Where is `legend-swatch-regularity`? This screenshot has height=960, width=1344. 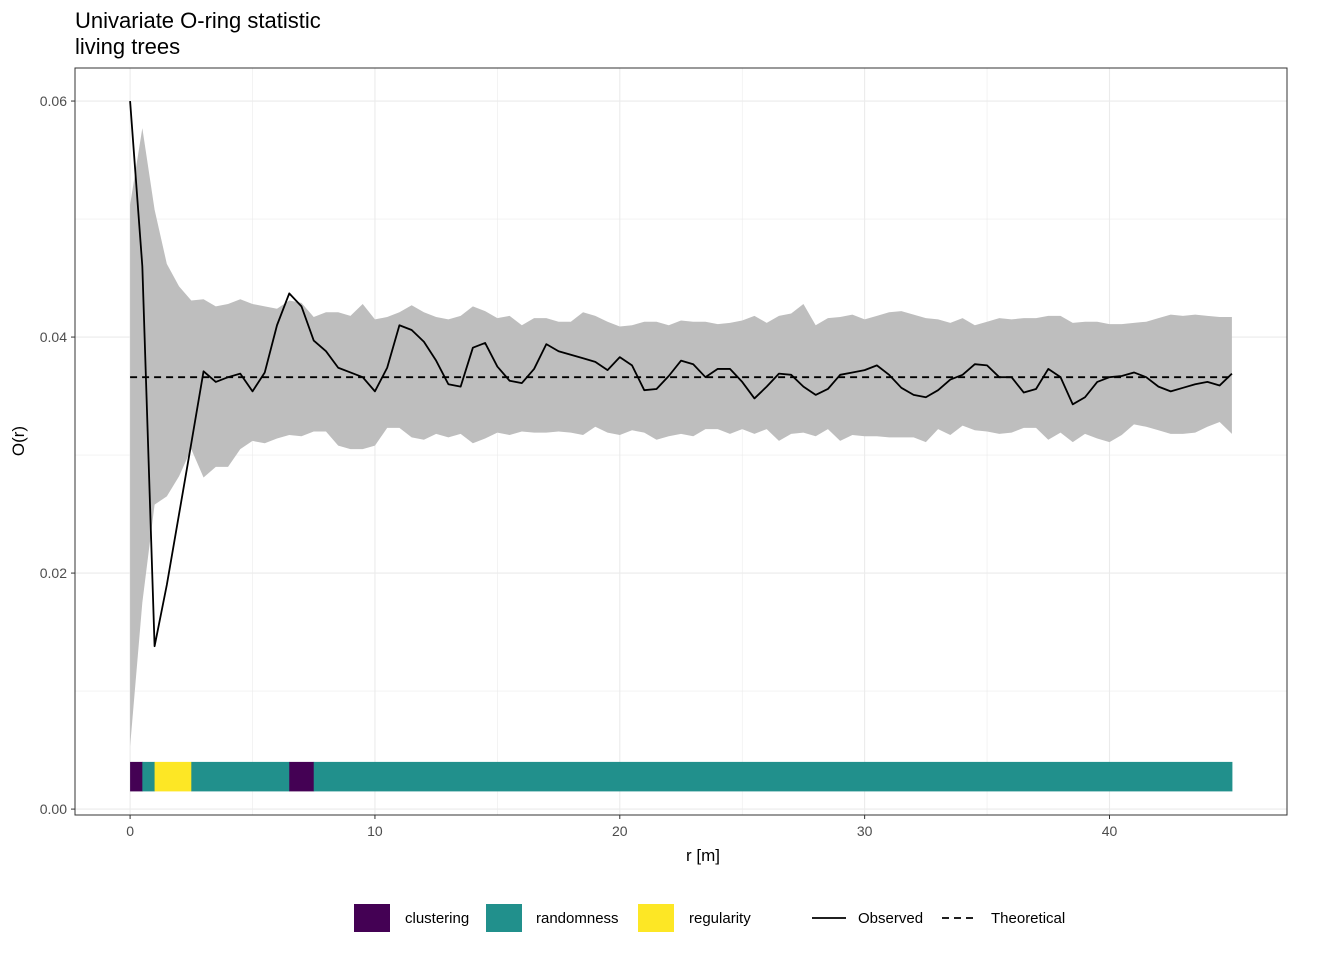
legend-swatch-regularity is located at coordinates (656, 918).